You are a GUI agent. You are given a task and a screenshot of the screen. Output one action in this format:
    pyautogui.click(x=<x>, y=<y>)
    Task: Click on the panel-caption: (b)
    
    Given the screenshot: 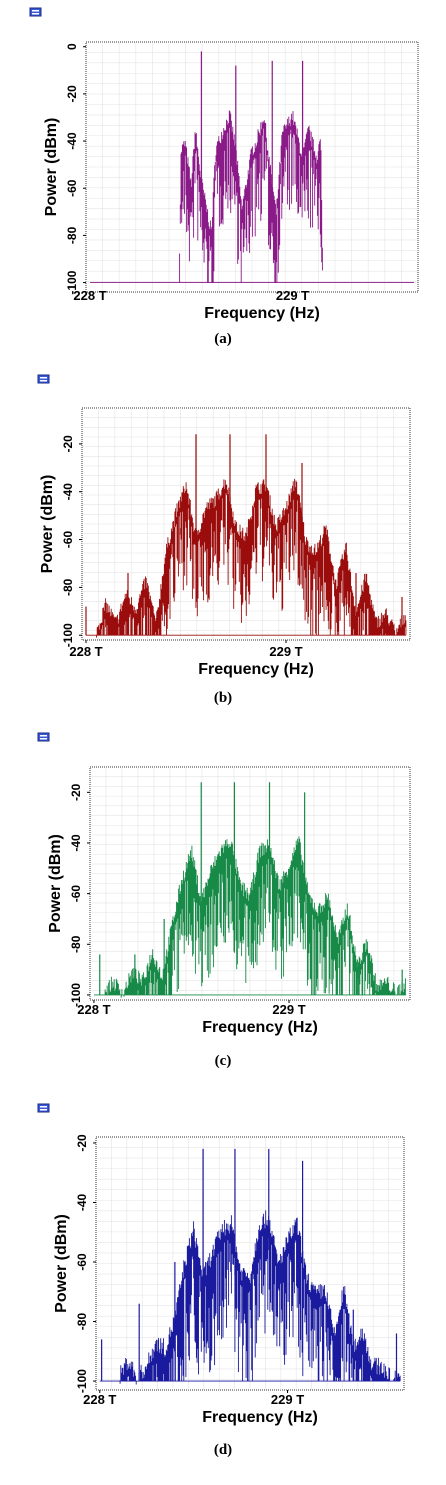 What is the action you would take?
    pyautogui.click(x=223, y=698)
    